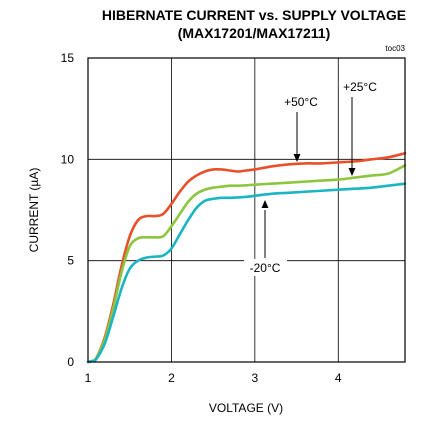  Describe the element at coordinates (88, 378) in the screenshot. I see `x-tick-label: 1` at that location.